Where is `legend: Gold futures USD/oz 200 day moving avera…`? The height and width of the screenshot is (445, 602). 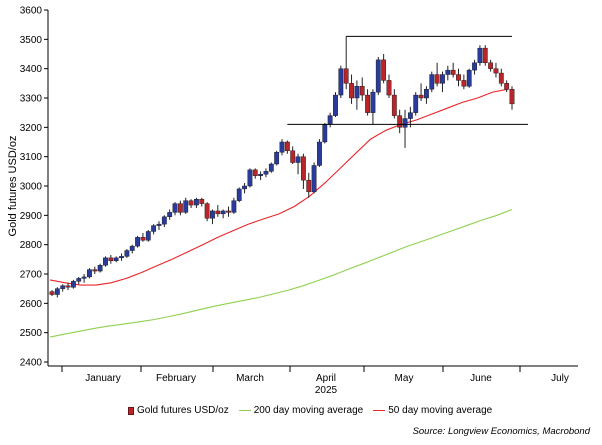
legend: Gold futures USD/oz 200 day moving avera… is located at coordinates (313, 410).